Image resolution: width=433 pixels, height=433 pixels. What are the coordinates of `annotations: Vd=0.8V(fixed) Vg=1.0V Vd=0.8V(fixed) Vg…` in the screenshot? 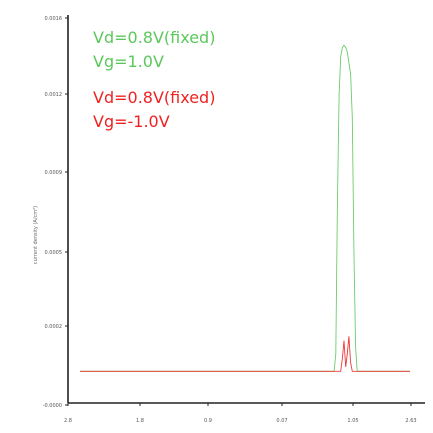 It's located at (154, 79).